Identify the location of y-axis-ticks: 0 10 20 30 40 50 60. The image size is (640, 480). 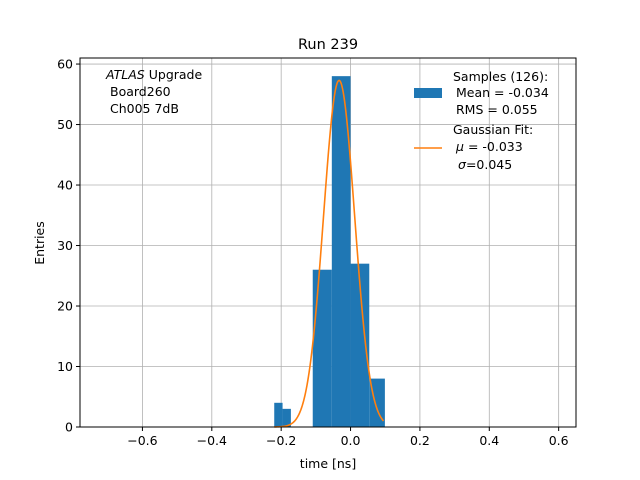
(68, 246).